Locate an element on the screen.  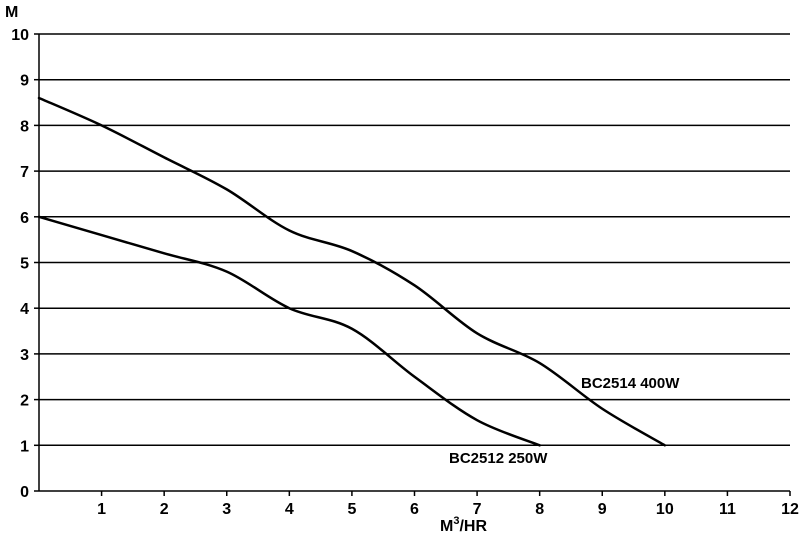
x-tick-label-4: 4 is located at coordinates (289, 509).